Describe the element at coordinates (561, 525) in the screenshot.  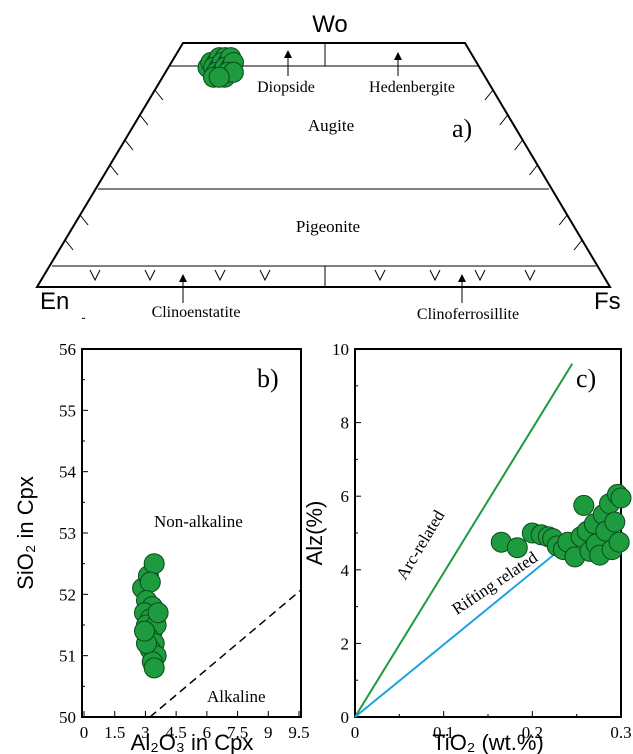
I see `points-c` at that location.